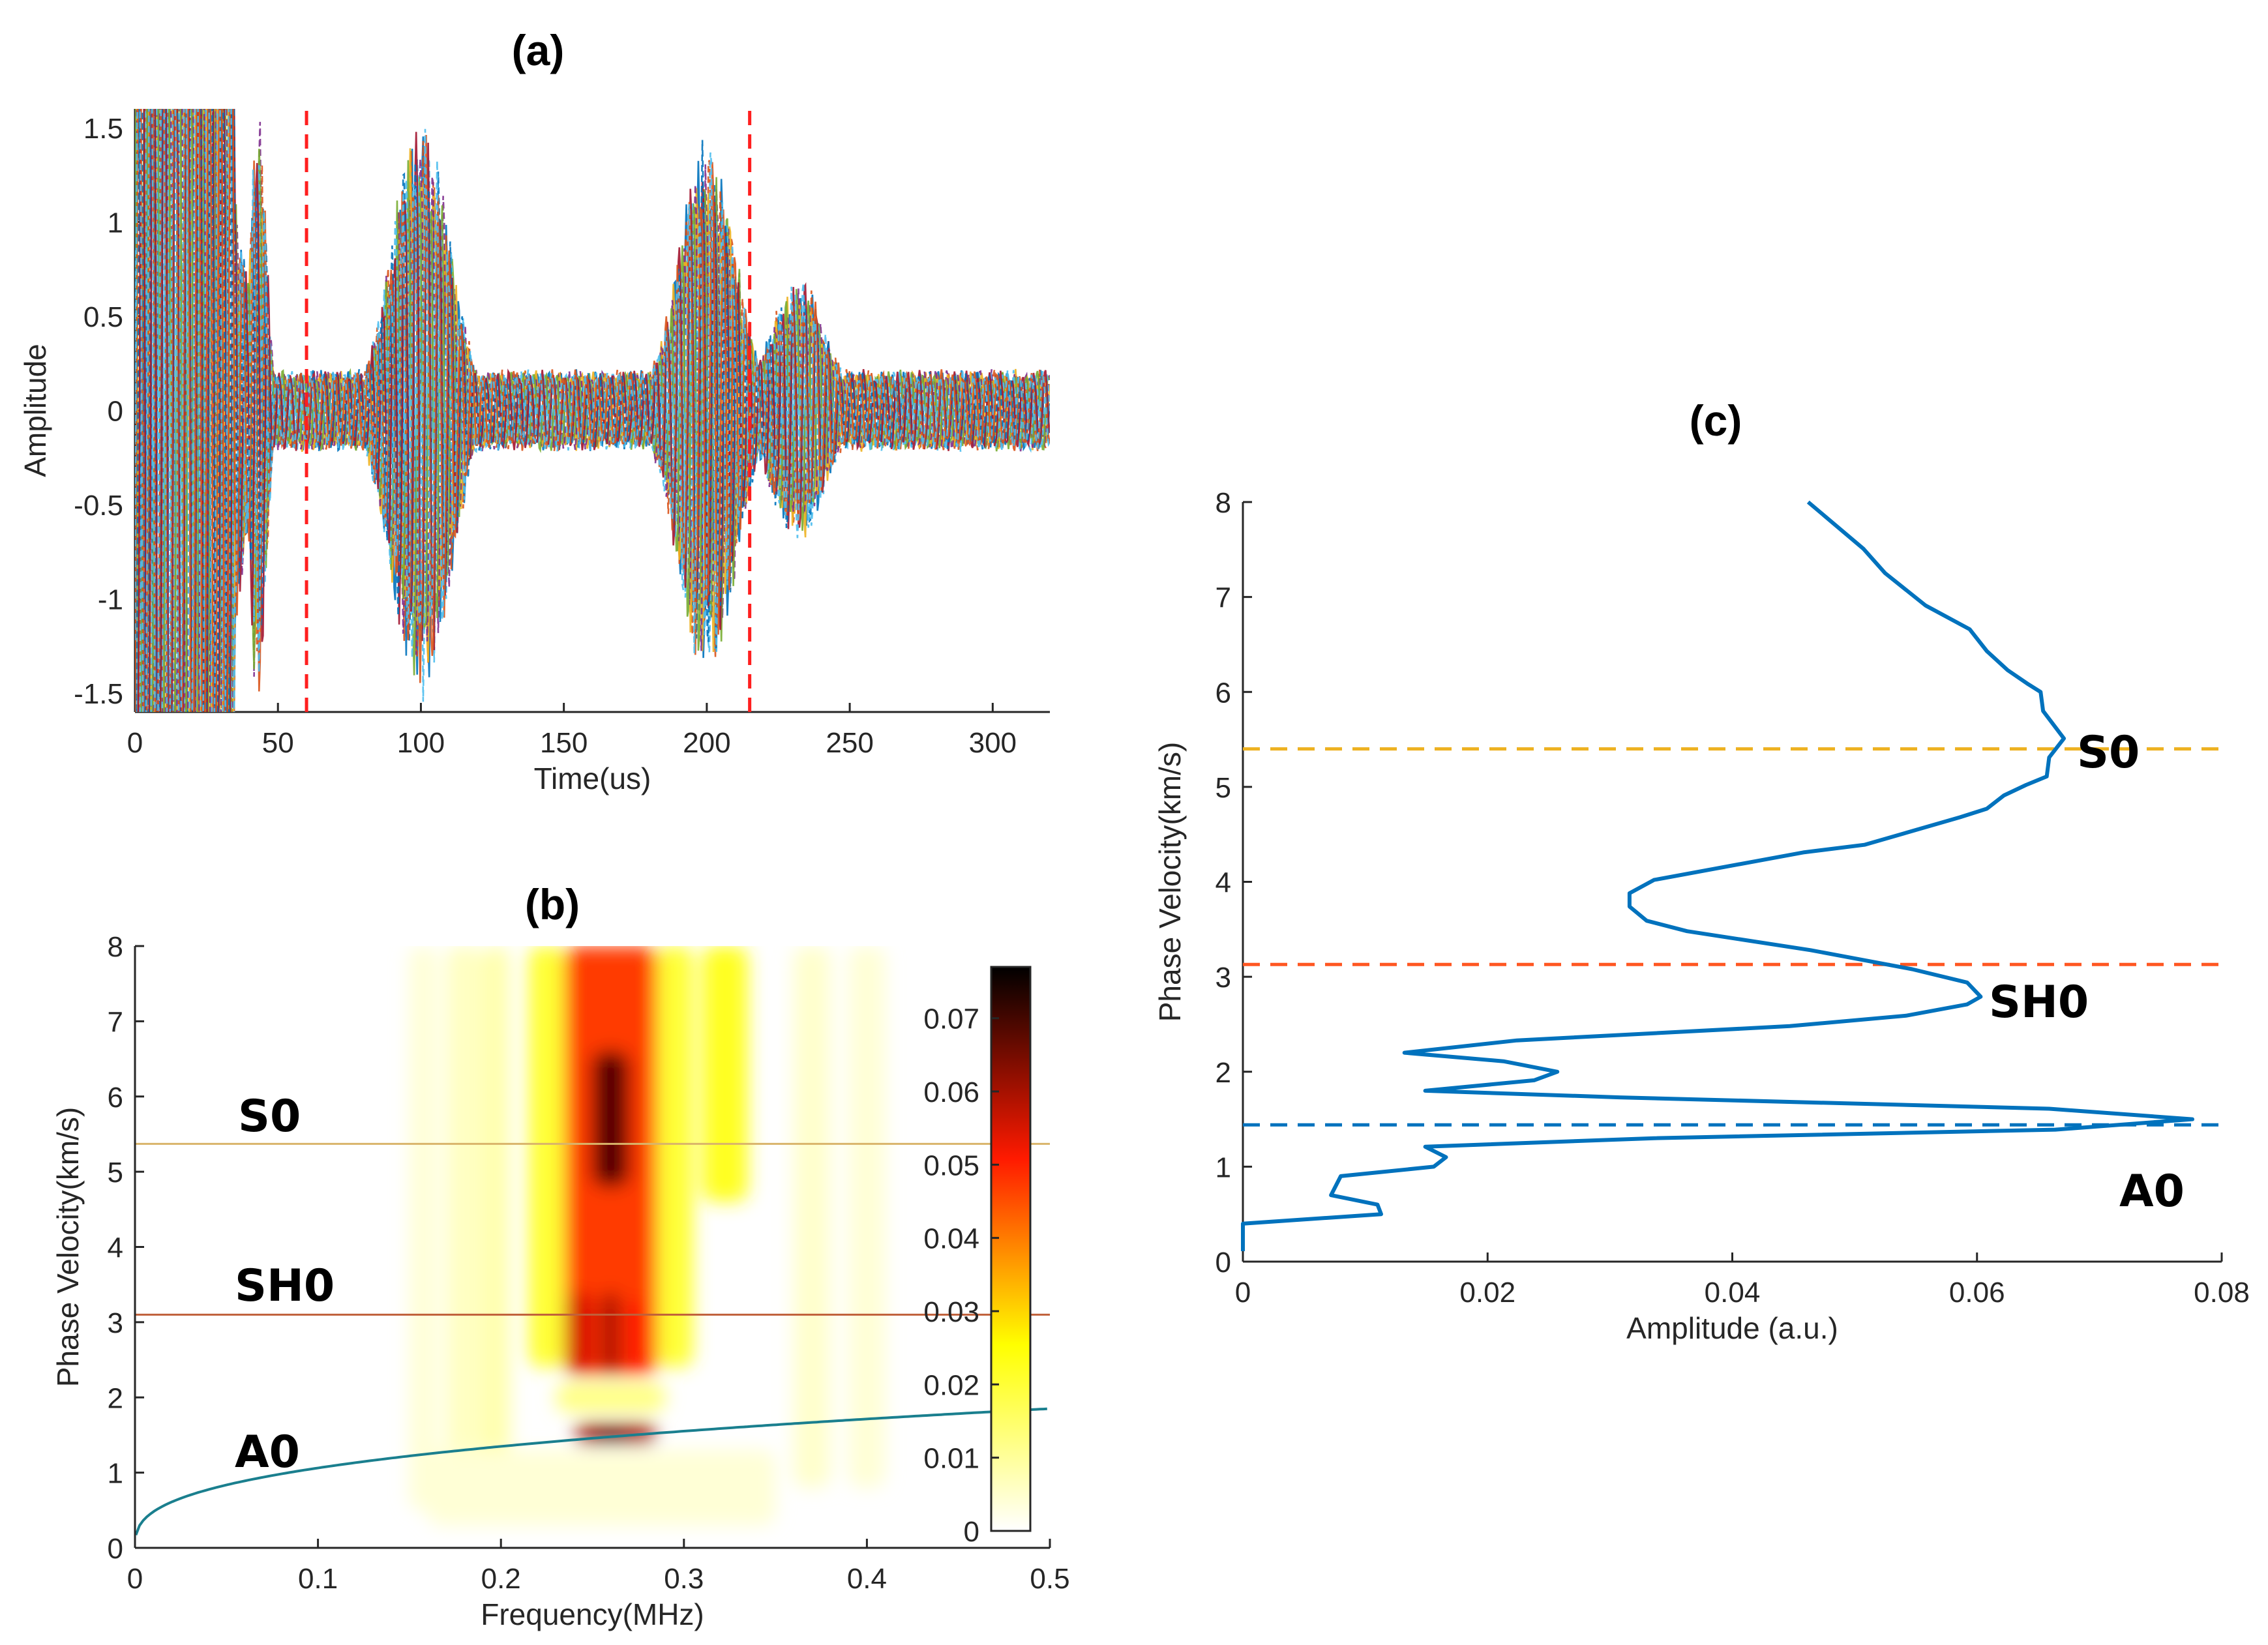 Image resolution: width=2268 pixels, height=1645 pixels. What do you see at coordinates (98, 506) in the screenshot?
I see `y-tick-label: -0.5` at bounding box center [98, 506].